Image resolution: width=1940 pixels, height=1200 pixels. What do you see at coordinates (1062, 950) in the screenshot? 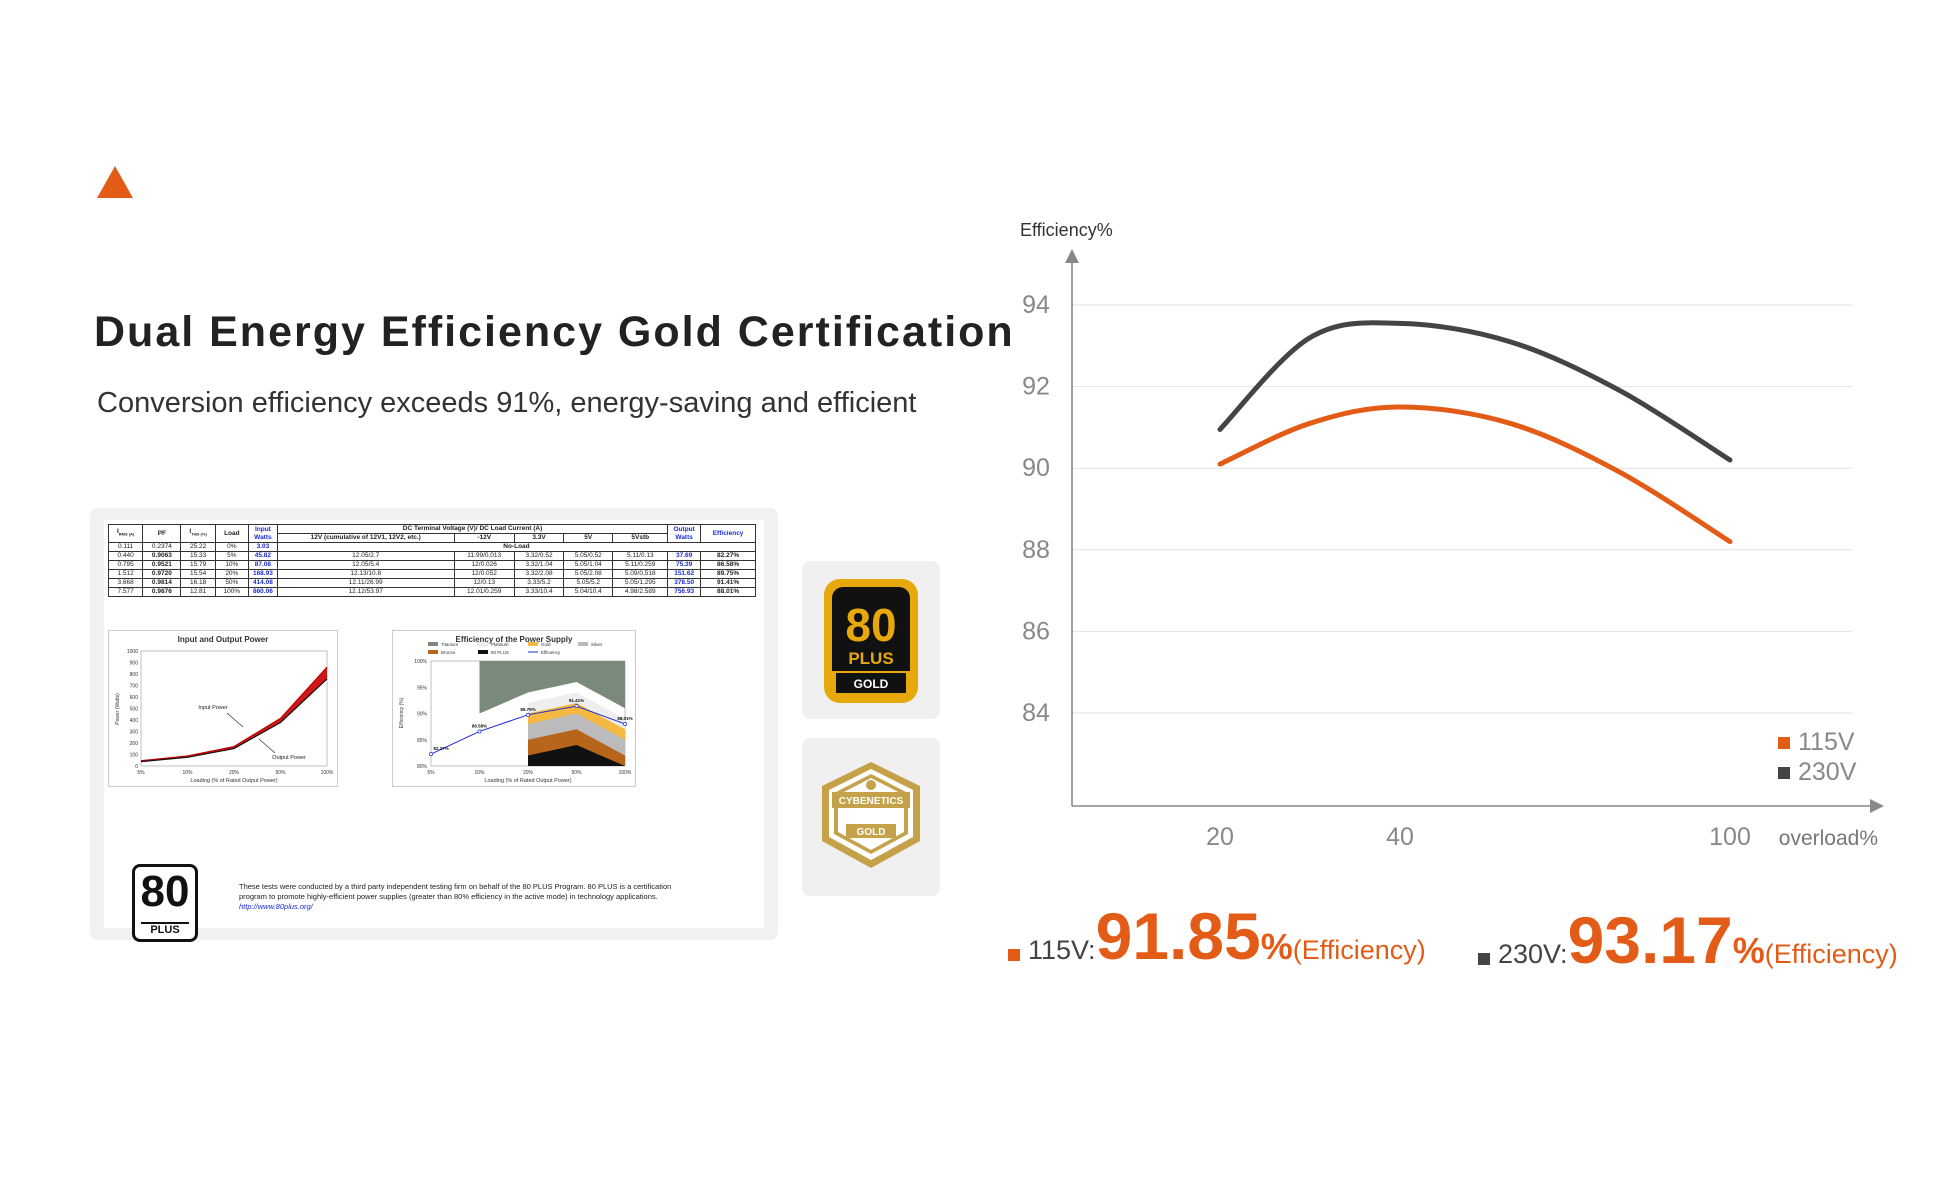
I see `stat-label-115v: 115V:` at bounding box center [1062, 950].